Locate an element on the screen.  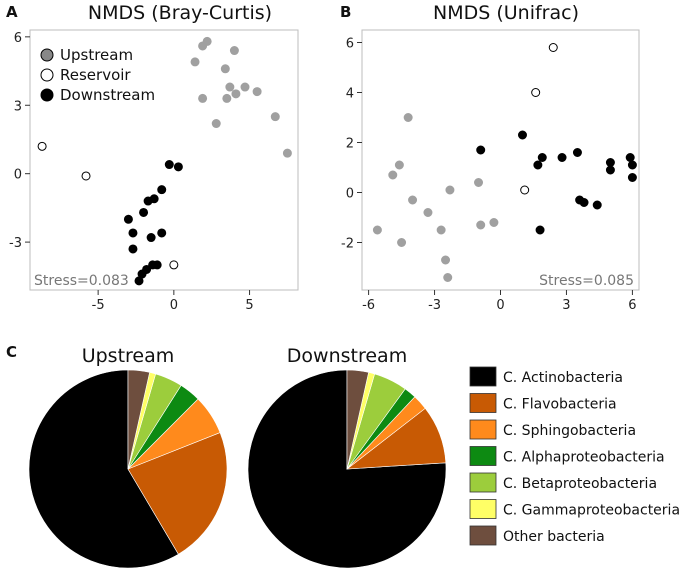
panel-a-xtick-label: -5 is located at coordinates (98, 305).